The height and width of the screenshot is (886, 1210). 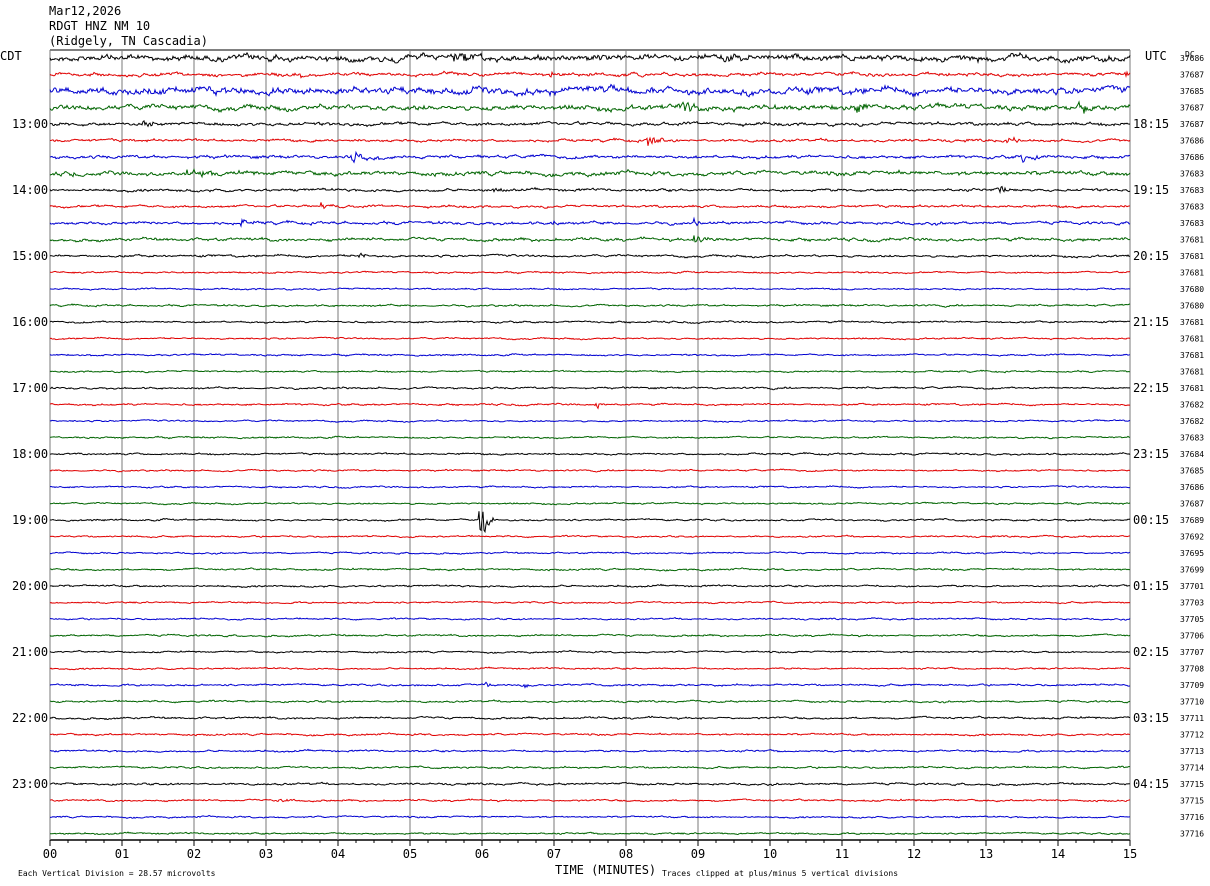 What do you see at coordinates (30, 190) in the screenshot?
I see `cdt-hour-label: 14:00` at bounding box center [30, 190].